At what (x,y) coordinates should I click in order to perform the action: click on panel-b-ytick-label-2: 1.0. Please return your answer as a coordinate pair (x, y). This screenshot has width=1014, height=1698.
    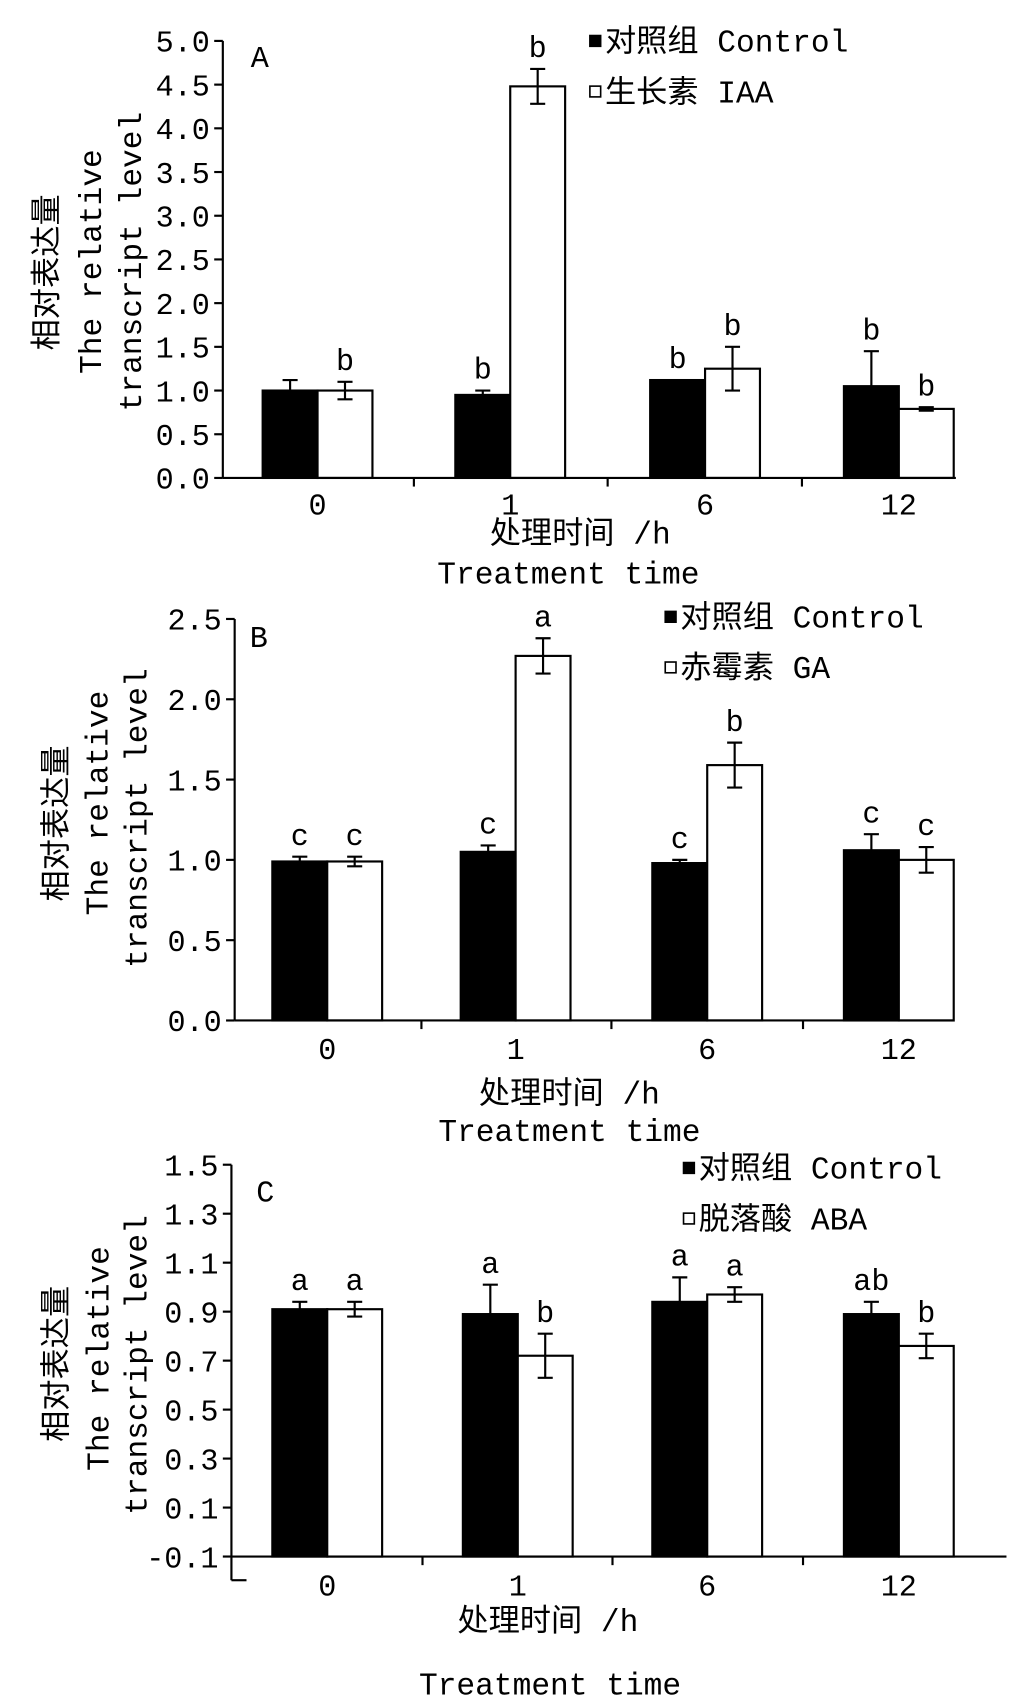
    Looking at the image, I should click on (195, 864).